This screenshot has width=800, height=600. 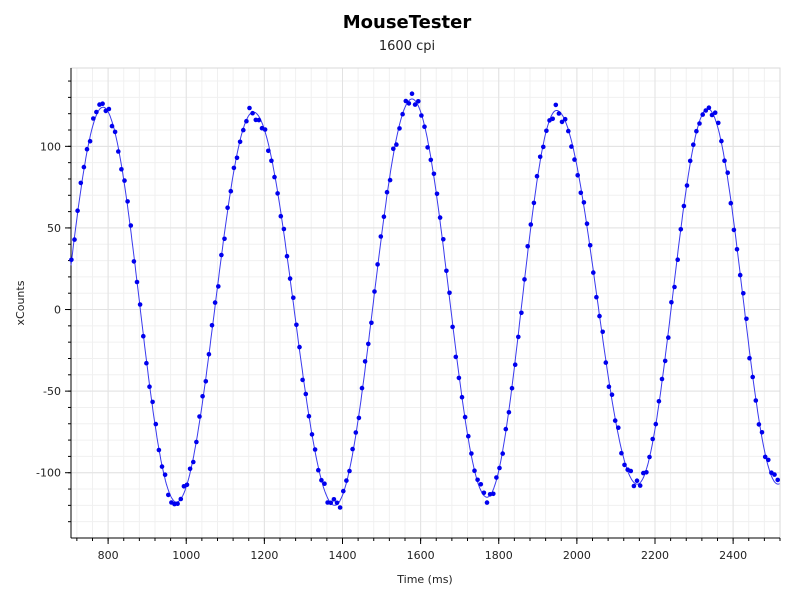 I want to click on chart-title: MouseTester, so click(x=407, y=22).